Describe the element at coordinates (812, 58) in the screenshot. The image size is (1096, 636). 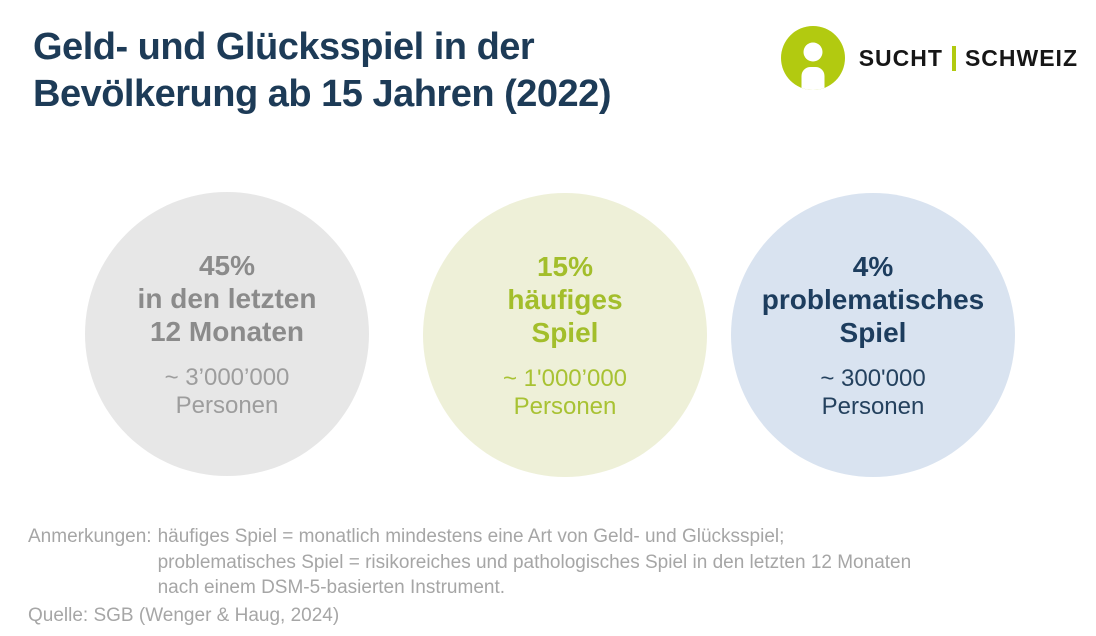
I see `person-icon` at that location.